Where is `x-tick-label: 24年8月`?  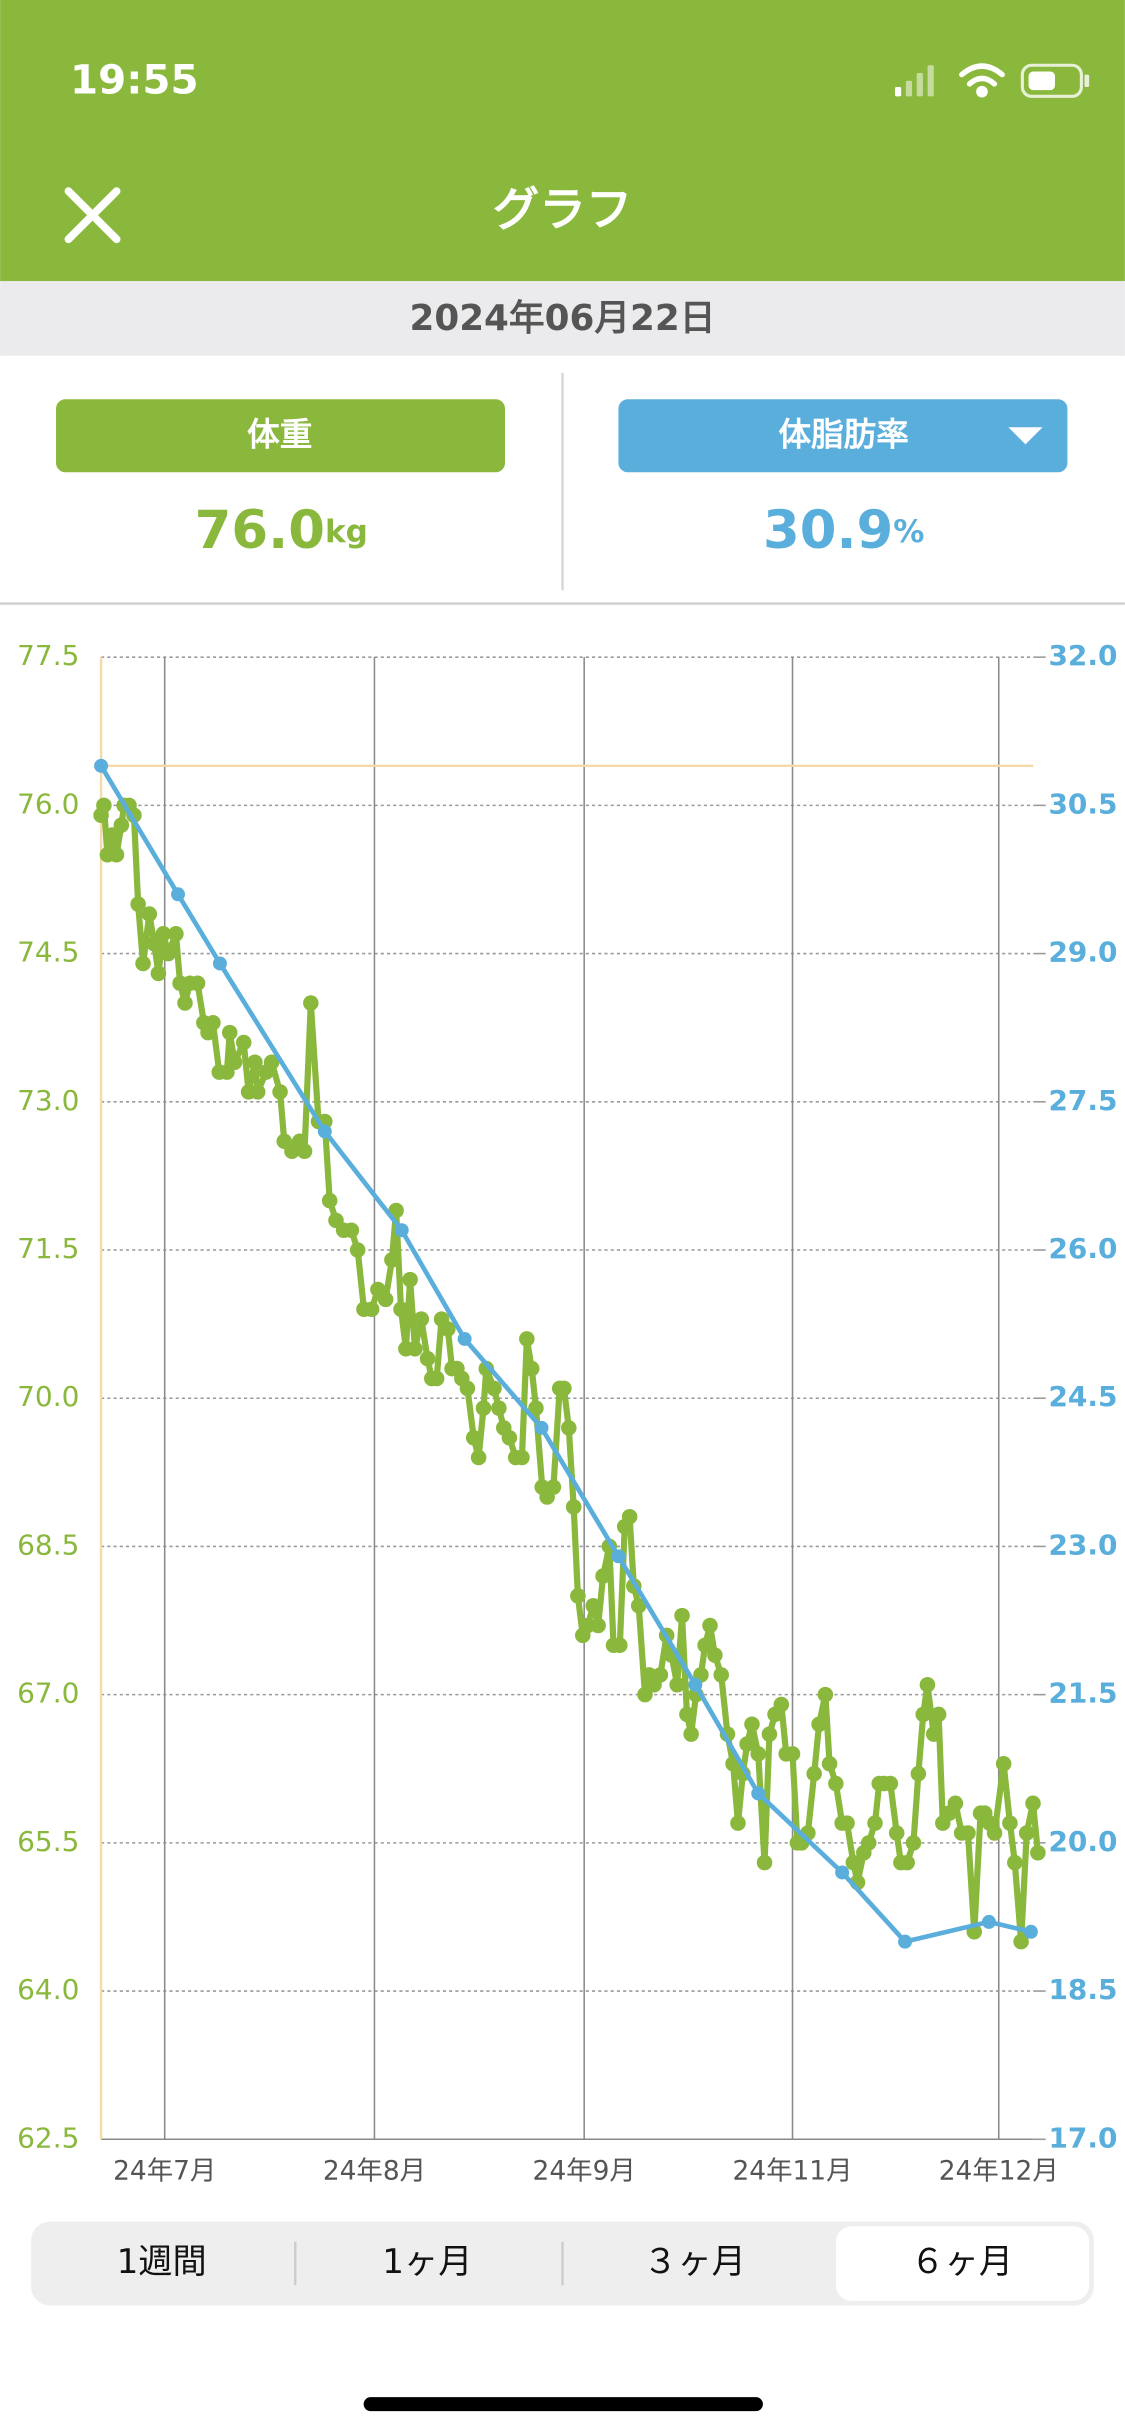
x-tick-label: 24年8月 is located at coordinates (374, 2170).